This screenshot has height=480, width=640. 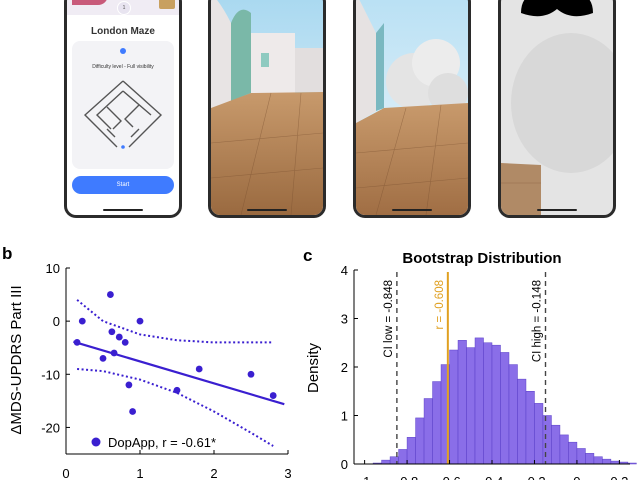 What do you see at coordinates (124, 8) in the screenshot?
I see `level-badge: 1` at bounding box center [124, 8].